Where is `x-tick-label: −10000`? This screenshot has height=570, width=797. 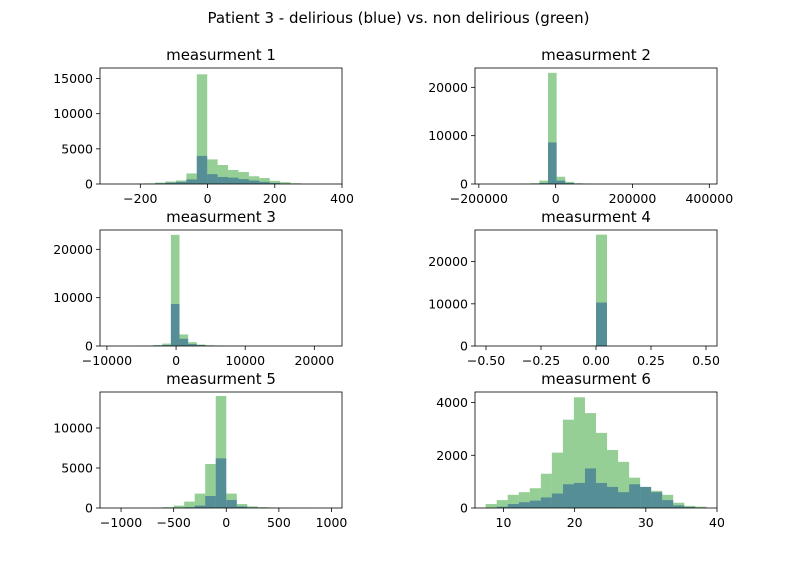 x-tick-label: −10000 is located at coordinates (107, 360).